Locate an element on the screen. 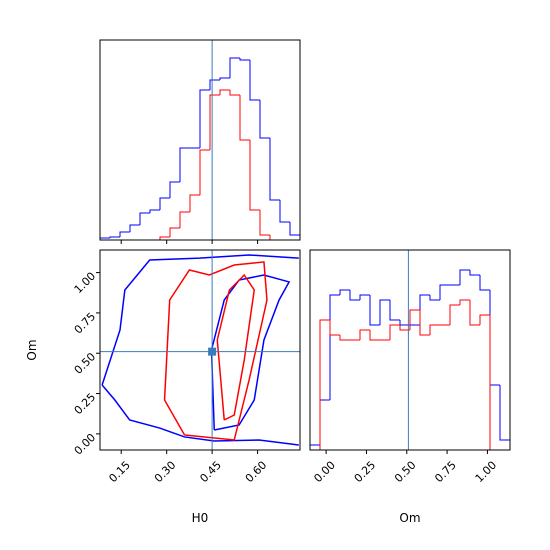  x-tick-label: 0.75 is located at coordinates (445, 472).